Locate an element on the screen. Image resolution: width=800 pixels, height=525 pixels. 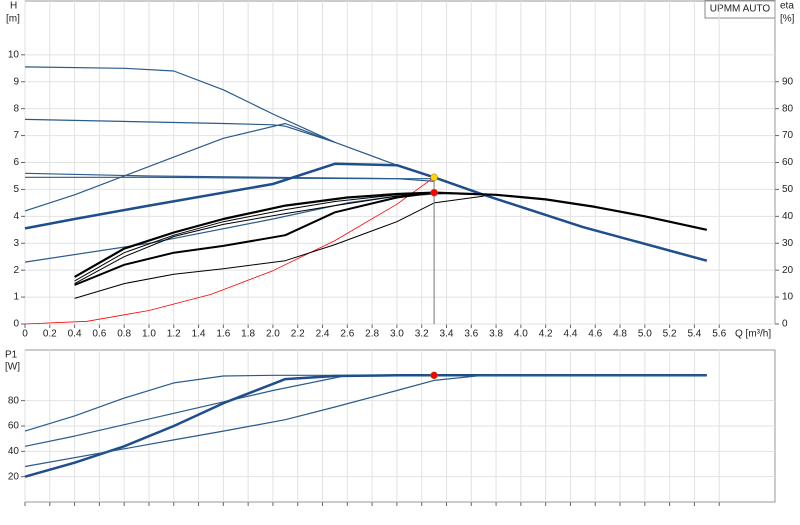
y2-tick-label: 60 is located at coordinates (788, 162).